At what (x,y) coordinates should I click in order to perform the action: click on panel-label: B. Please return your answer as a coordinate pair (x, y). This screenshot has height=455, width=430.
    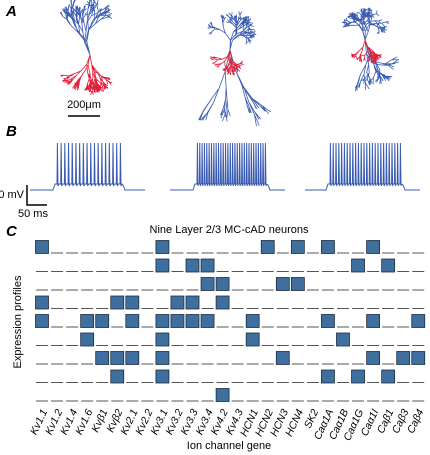
    Looking at the image, I should click on (11, 131).